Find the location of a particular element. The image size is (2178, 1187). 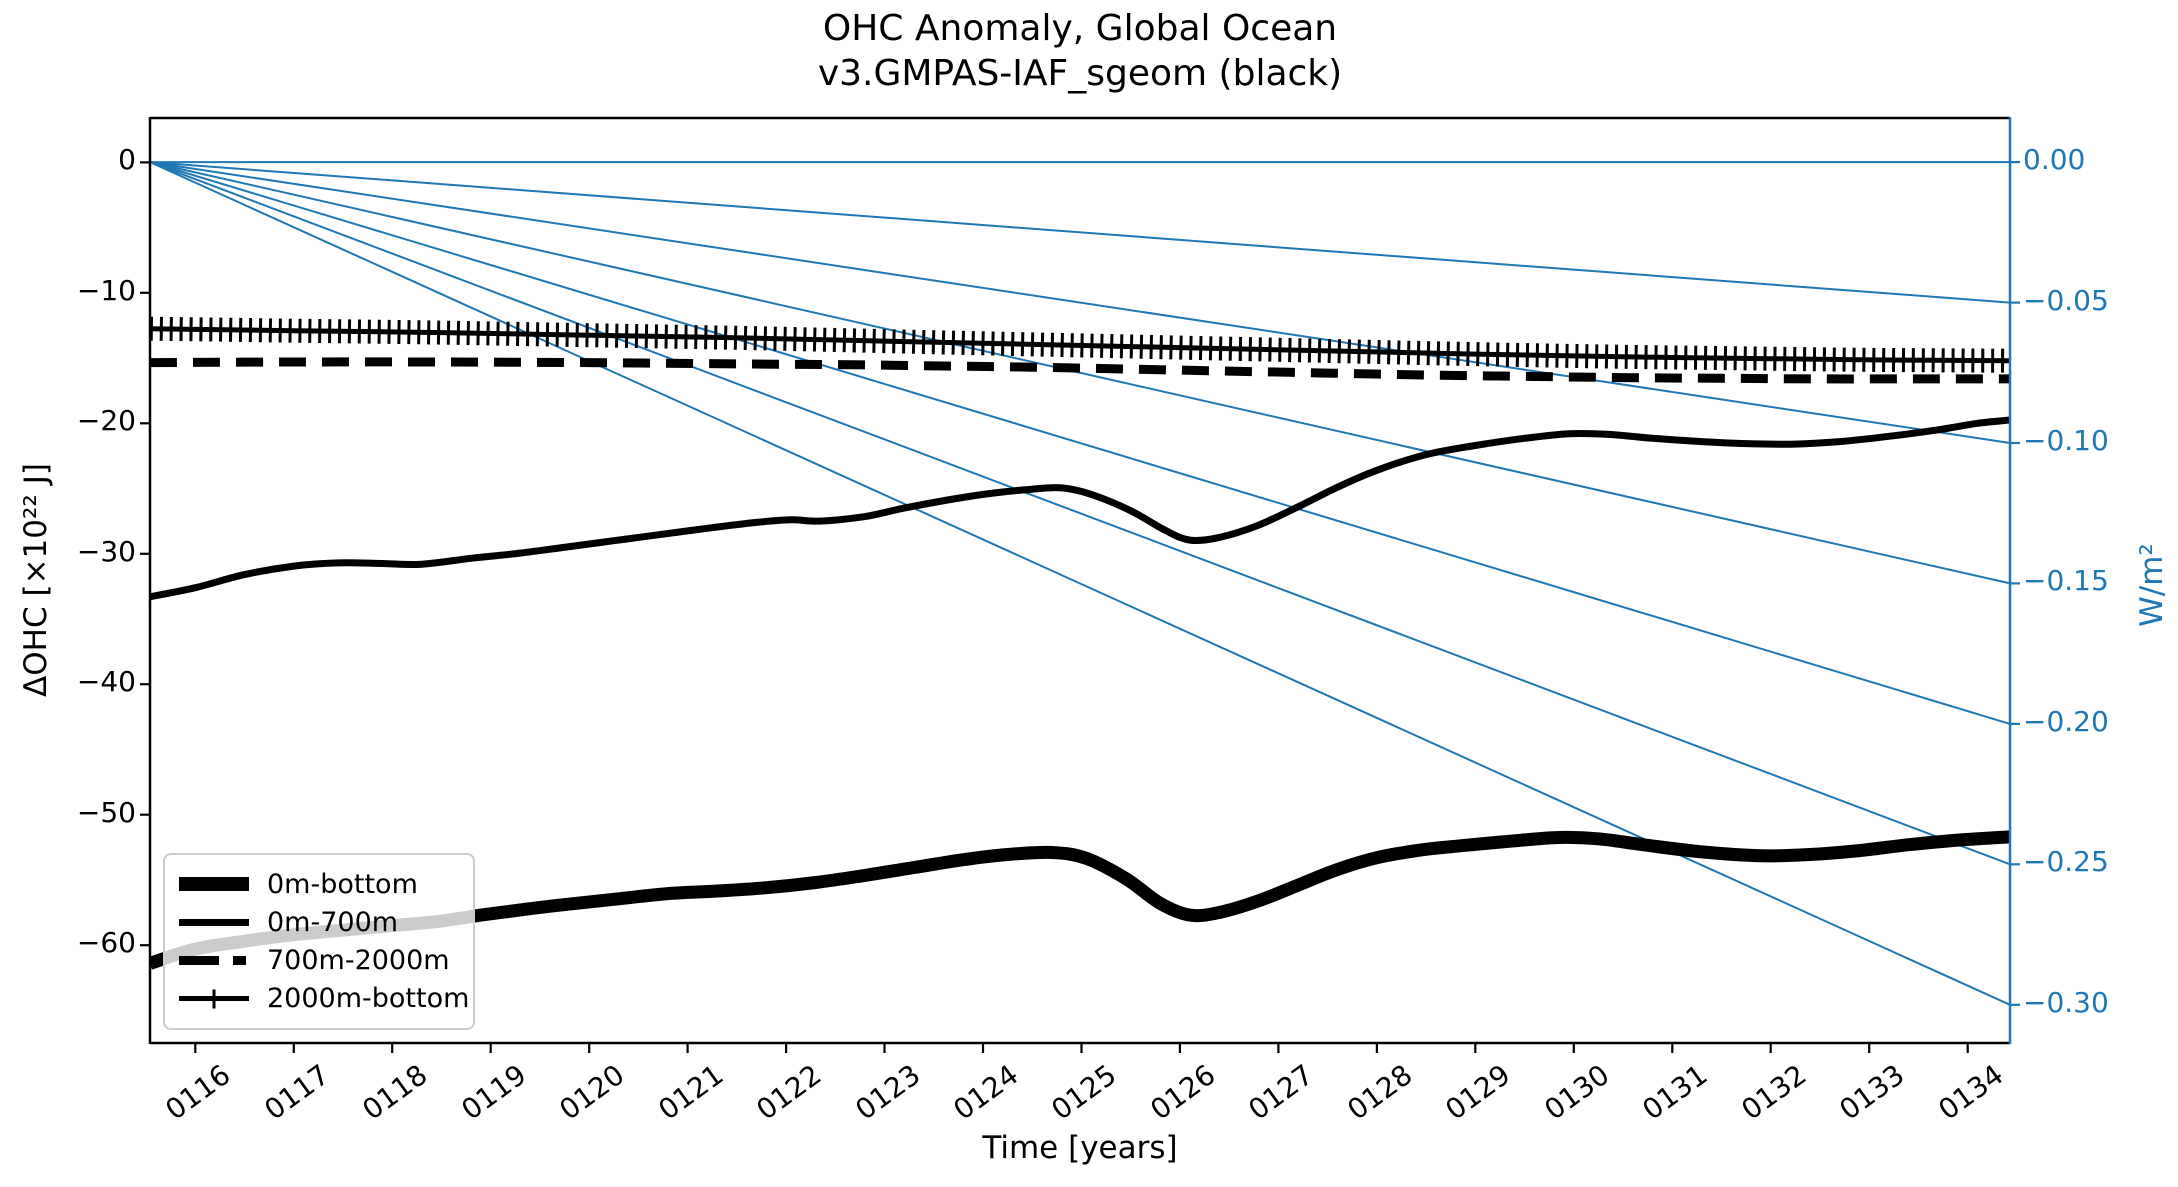

y-left-tick-label: −20 is located at coordinates (106, 421).